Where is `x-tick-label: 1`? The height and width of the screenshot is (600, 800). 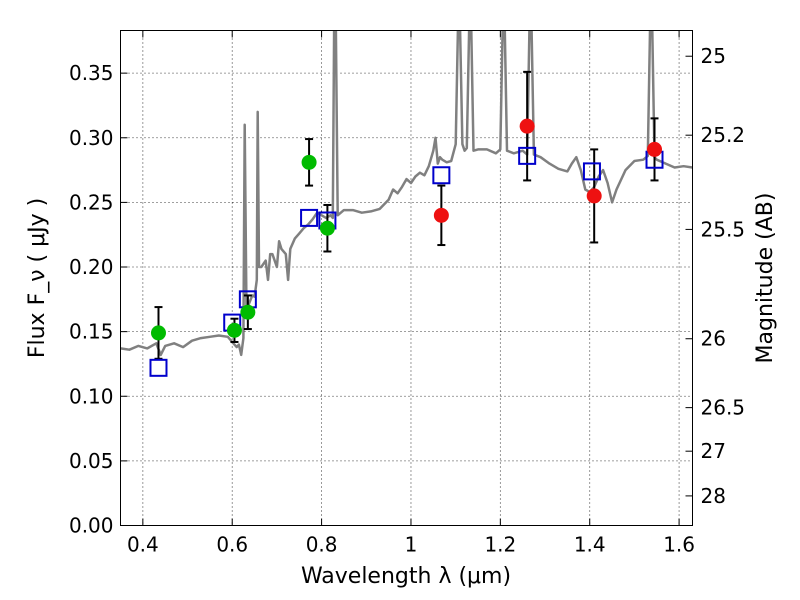 x-tick-label: 1 is located at coordinates (411, 545).